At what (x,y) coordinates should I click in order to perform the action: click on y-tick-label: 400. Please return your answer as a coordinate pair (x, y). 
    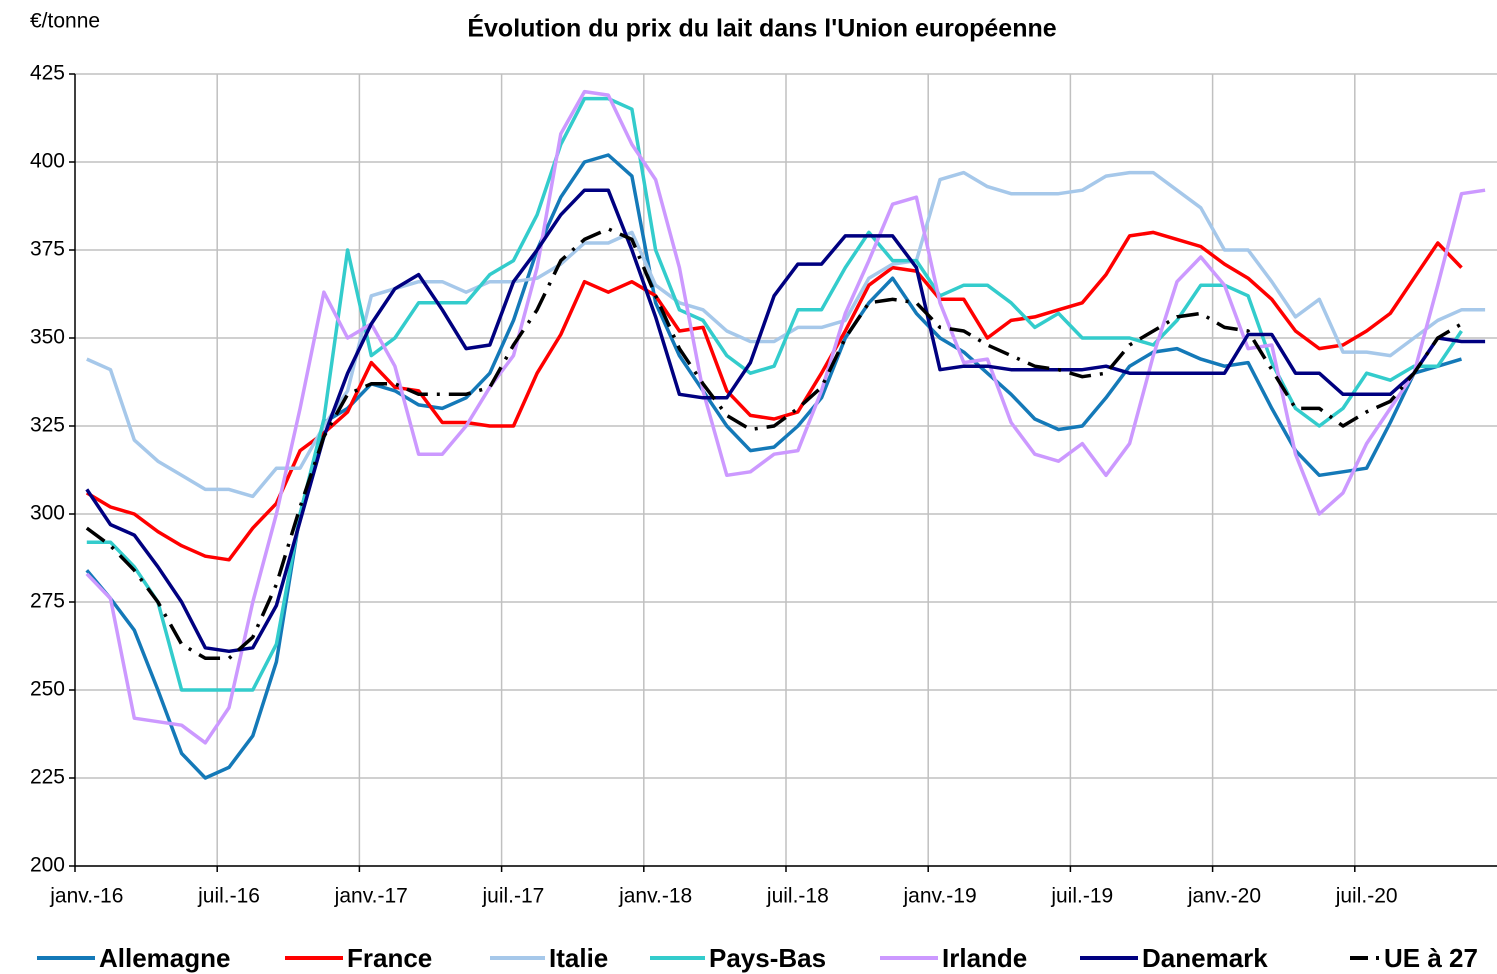
    Looking at the image, I should click on (47, 161).